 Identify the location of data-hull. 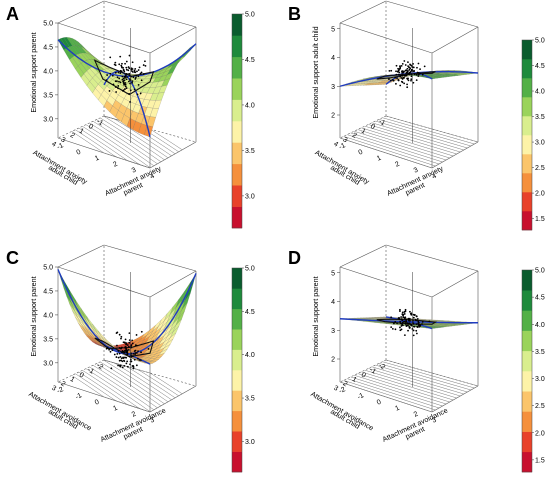
(124, 347).